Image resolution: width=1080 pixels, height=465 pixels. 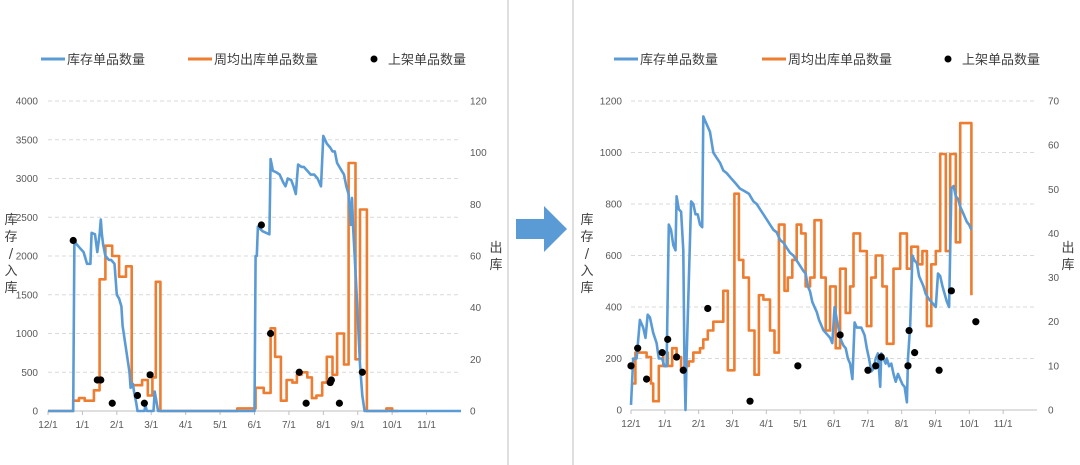 What do you see at coordinates (1054, 366) in the screenshot?
I see `y-right-tick-label: 10` at bounding box center [1054, 366].